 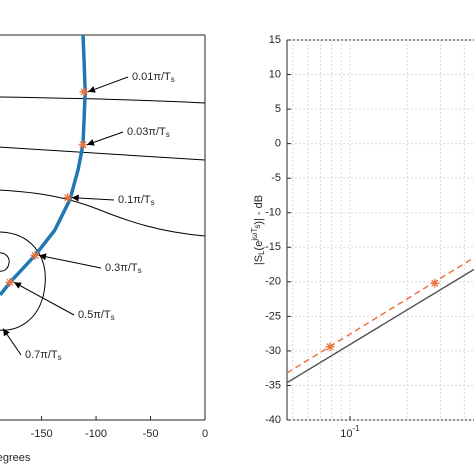 I want to click on tick-base: -150, so click(x=42, y=434).